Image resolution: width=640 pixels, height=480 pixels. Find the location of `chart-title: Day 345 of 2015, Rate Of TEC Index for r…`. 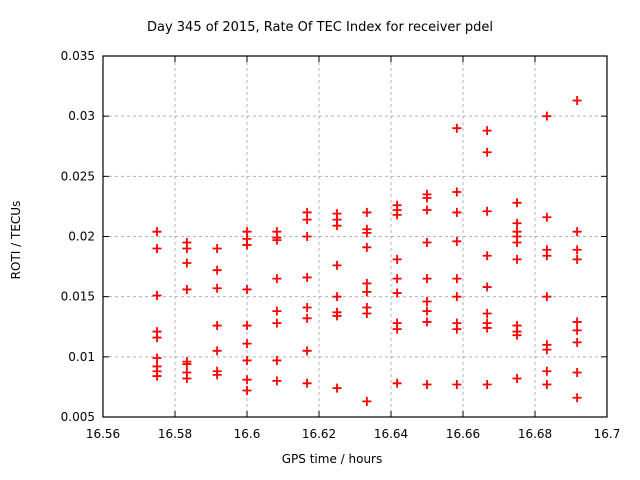

chart-title: Day 345 of 2015, Rate Of TEC Index for r… is located at coordinates (320, 27).